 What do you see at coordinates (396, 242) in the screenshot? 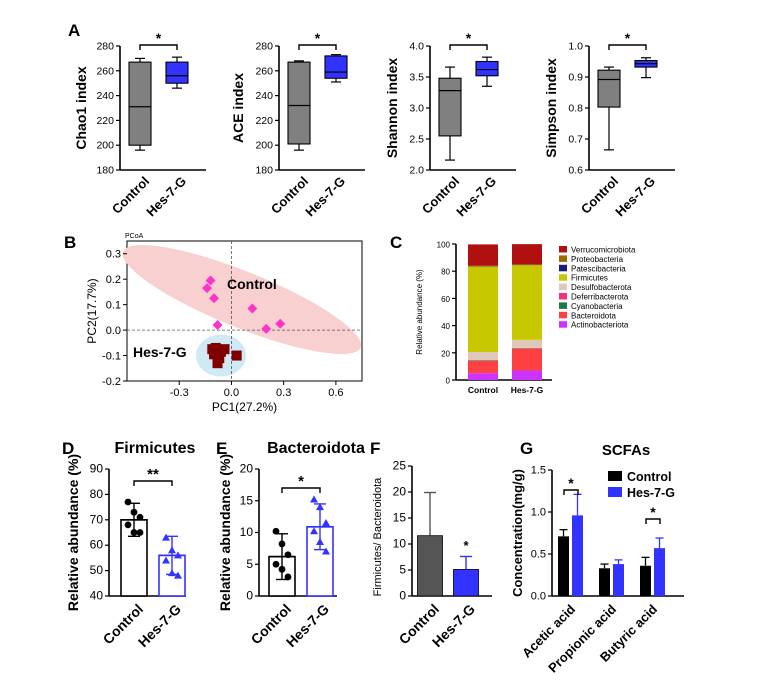
I see `panel-label-c: C` at bounding box center [396, 242].